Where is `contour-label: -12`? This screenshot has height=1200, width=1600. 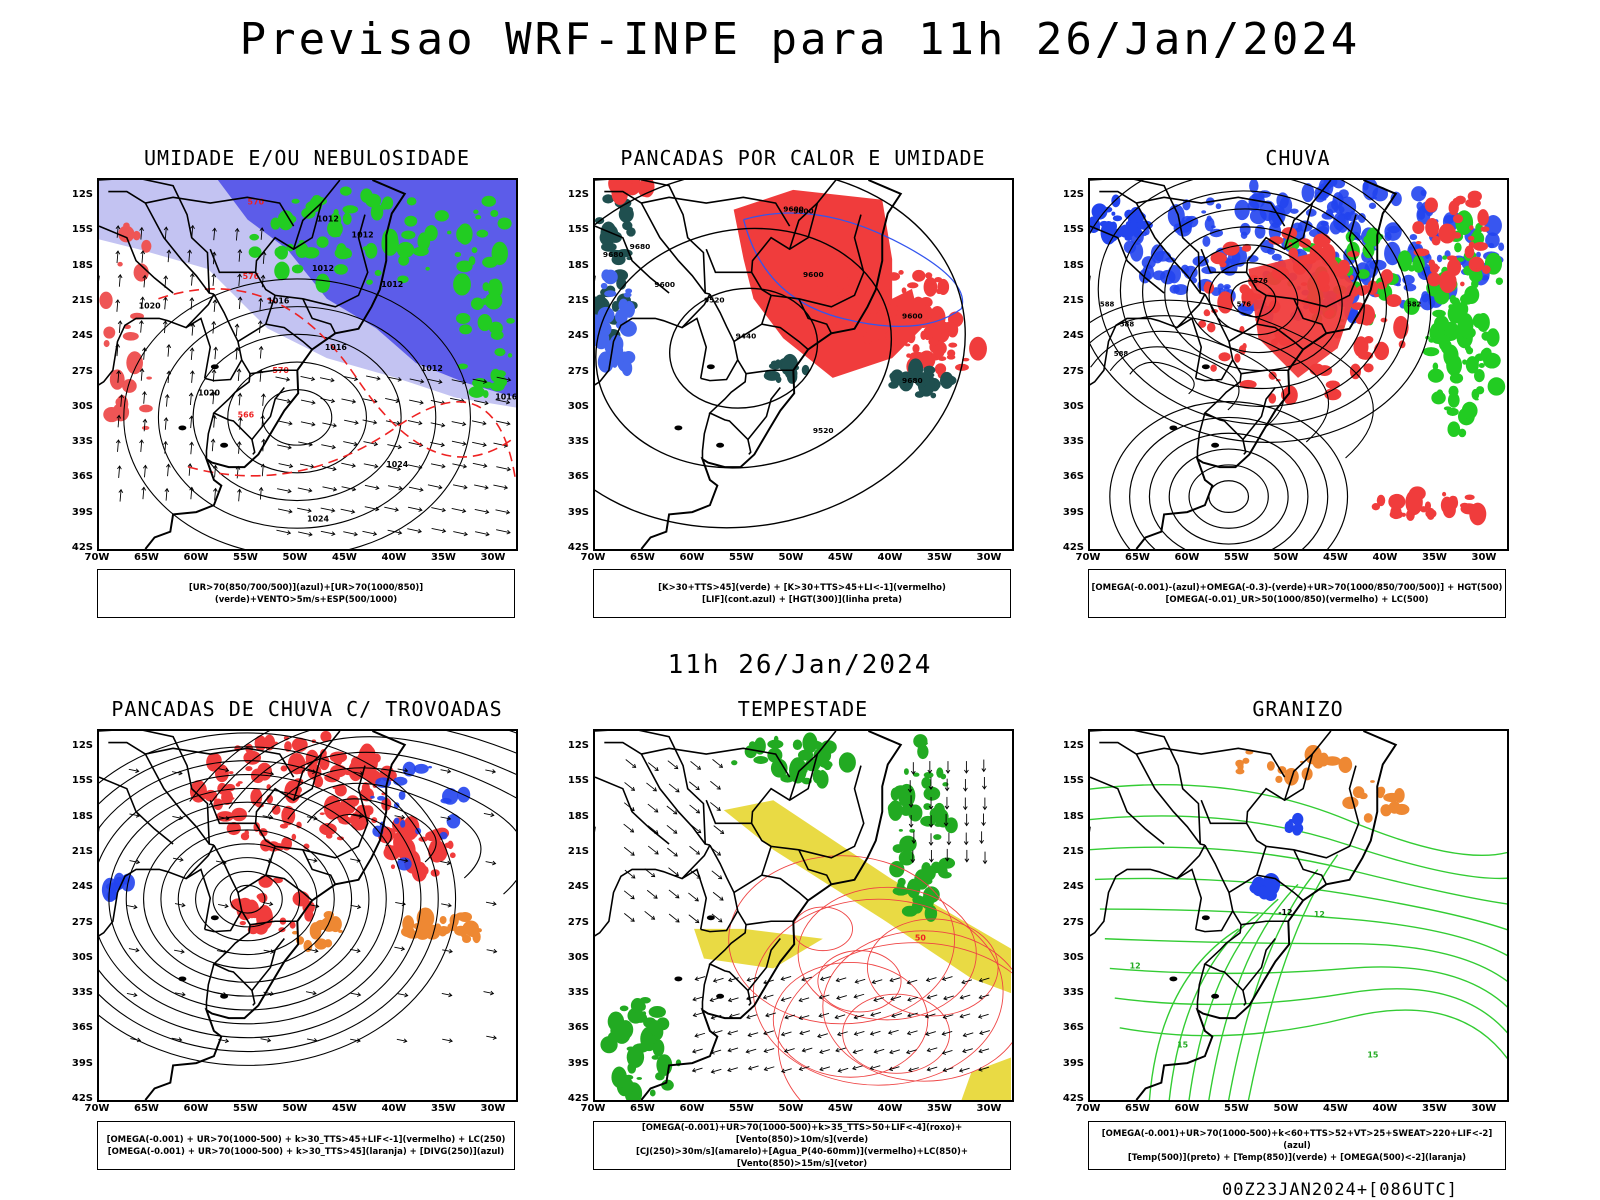
contour-label: -12 is located at coordinates (1285, 912).